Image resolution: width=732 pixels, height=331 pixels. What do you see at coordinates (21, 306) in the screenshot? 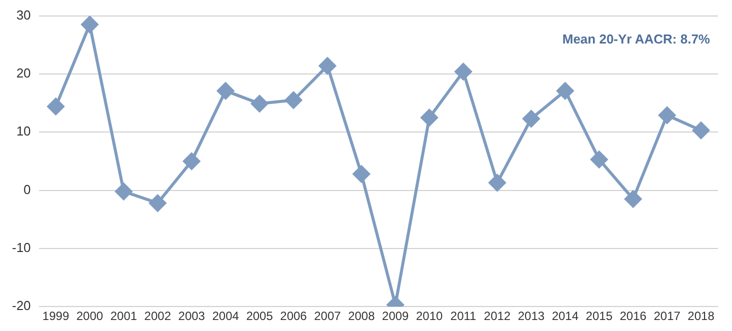
I see `y-tick-label: -20` at bounding box center [21, 306].